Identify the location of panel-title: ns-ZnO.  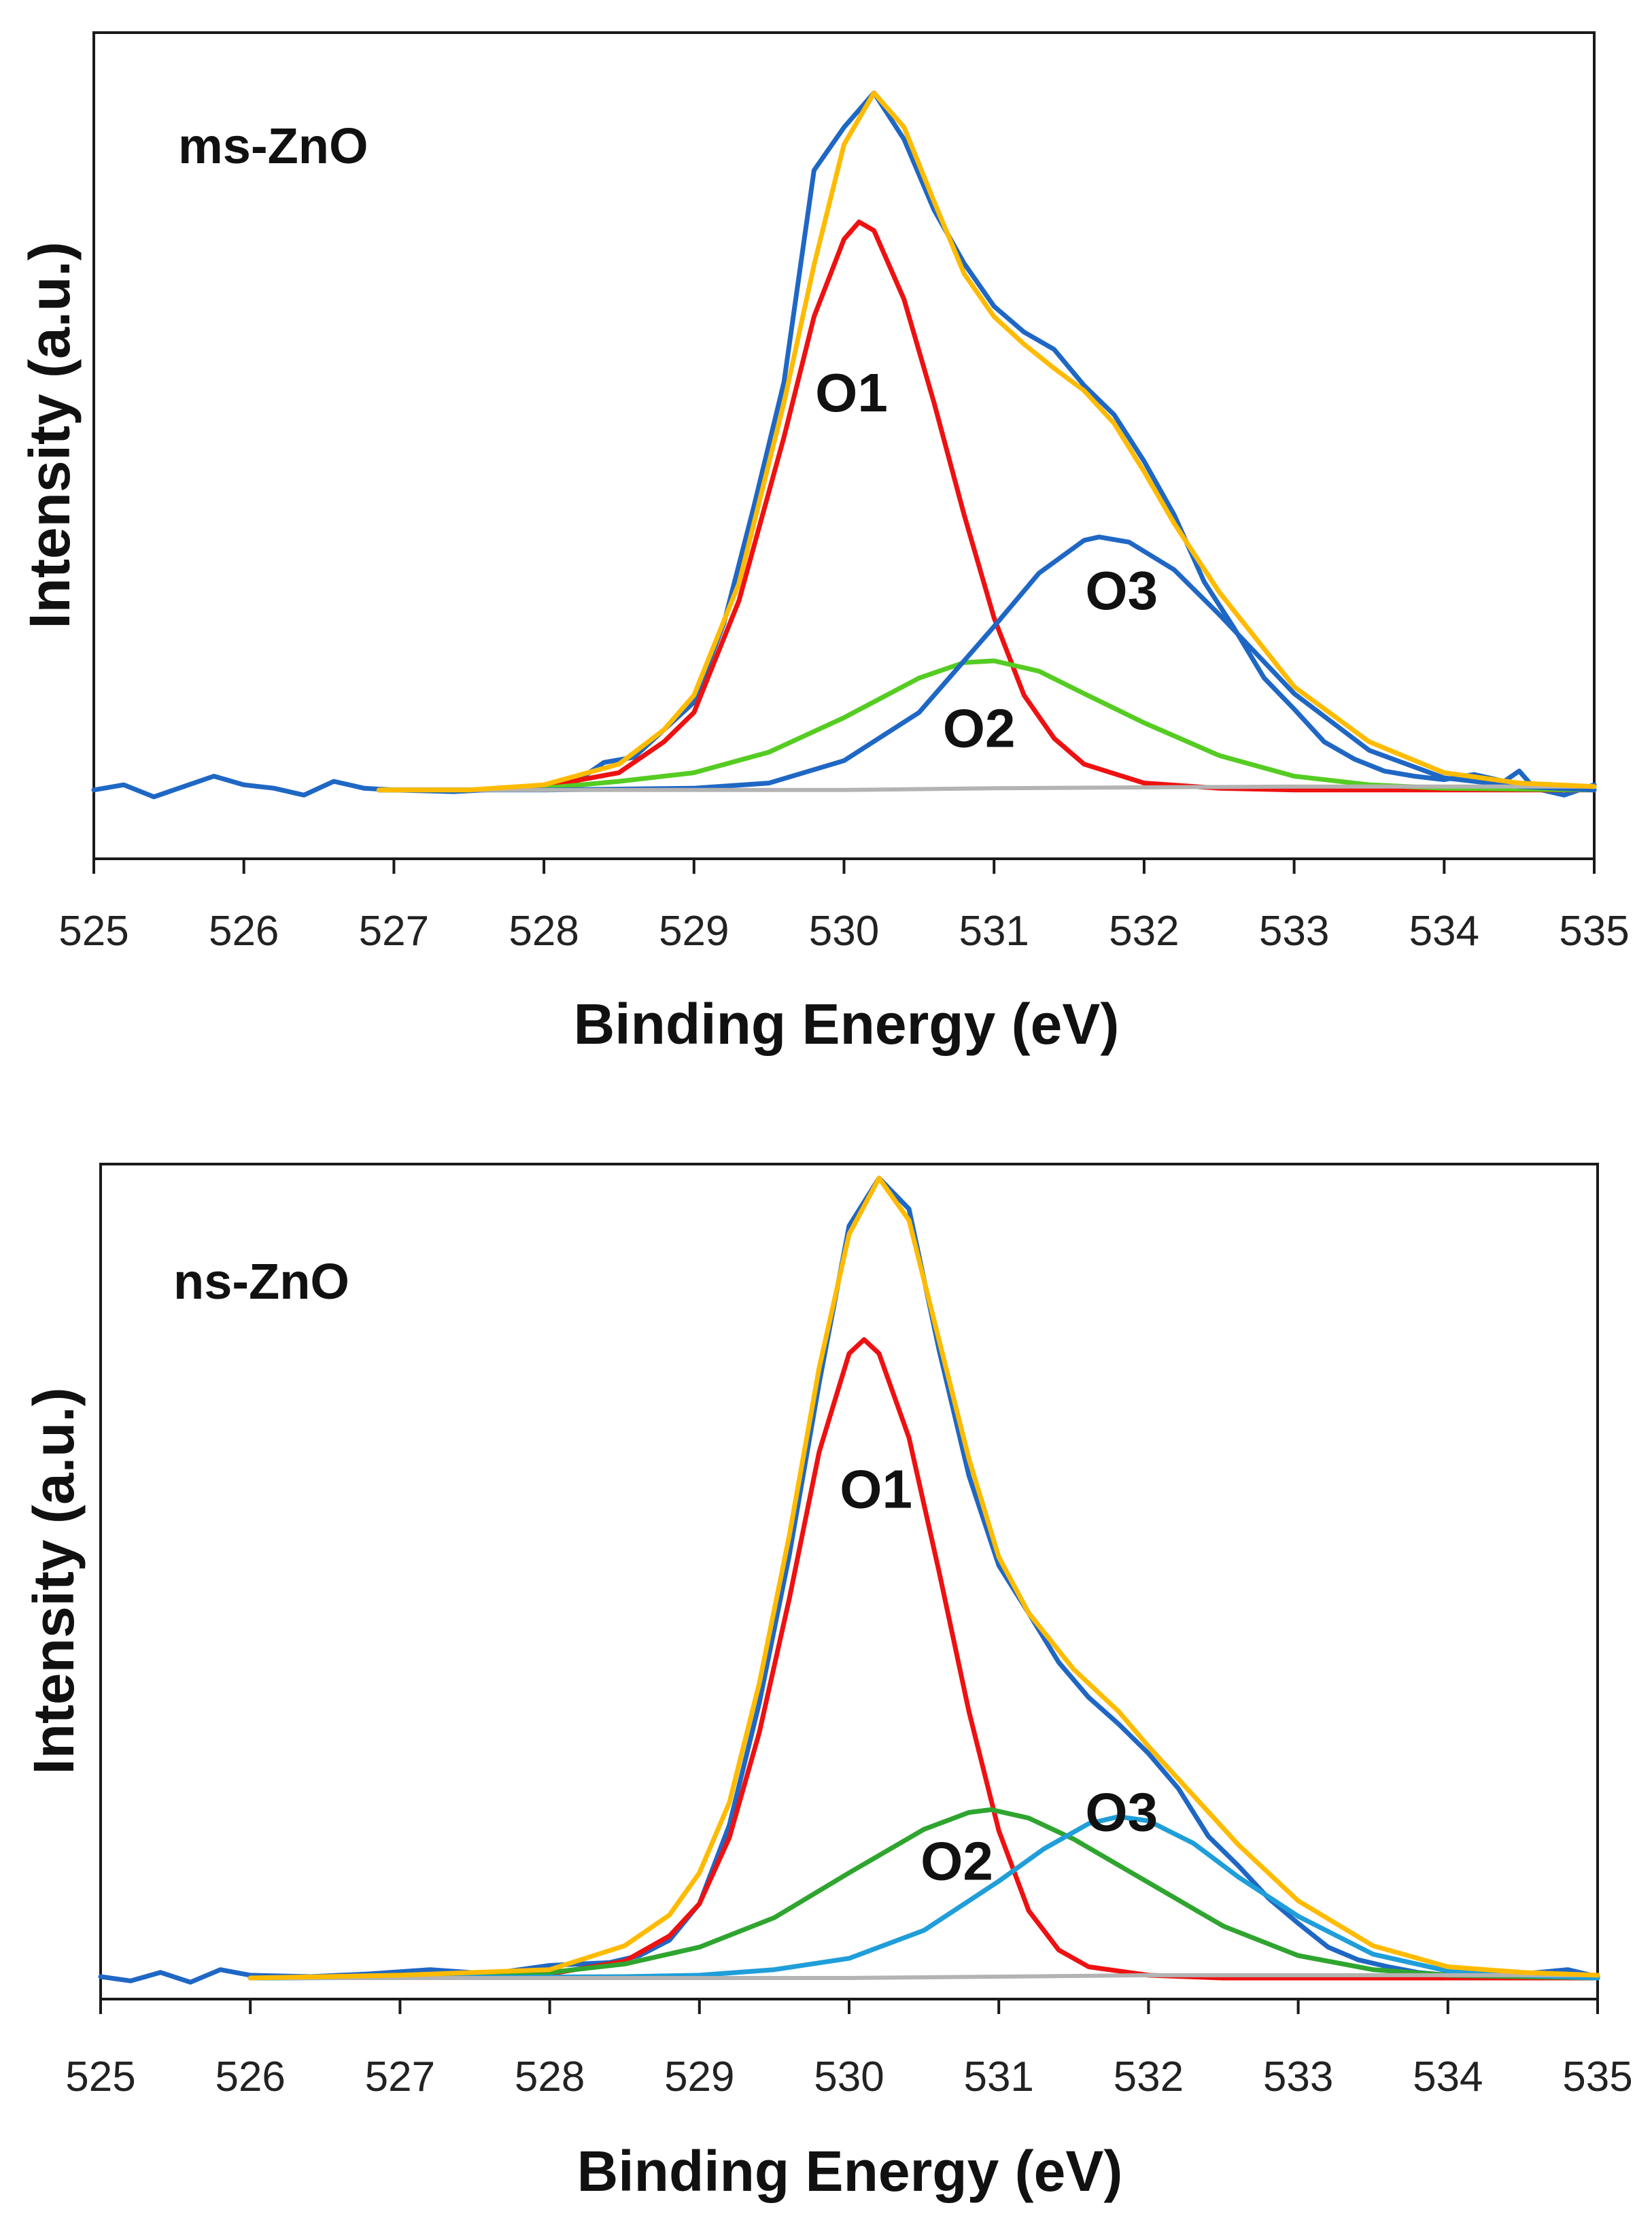
(261, 1282).